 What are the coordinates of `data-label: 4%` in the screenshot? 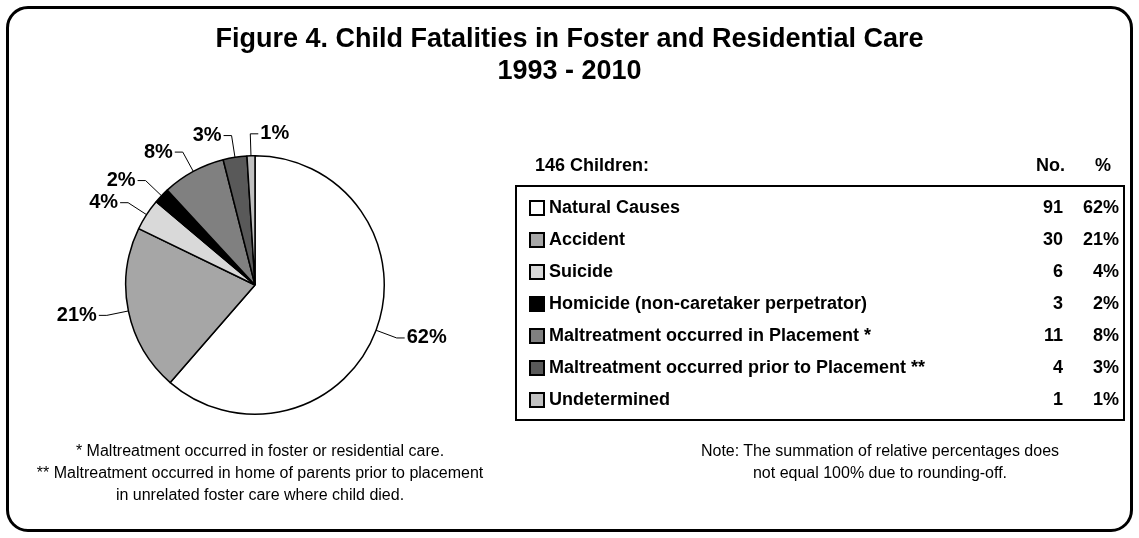 It's located at (104, 201).